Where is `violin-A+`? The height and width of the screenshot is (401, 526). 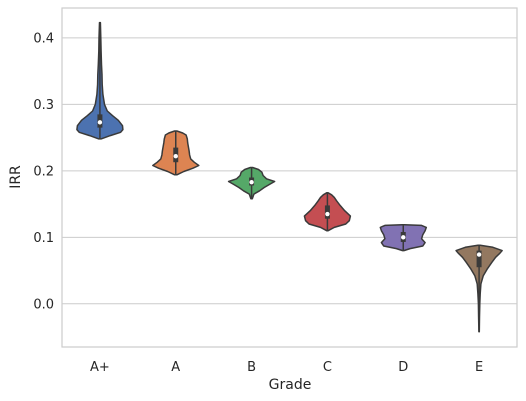 violin-A+ is located at coordinates (100, 80).